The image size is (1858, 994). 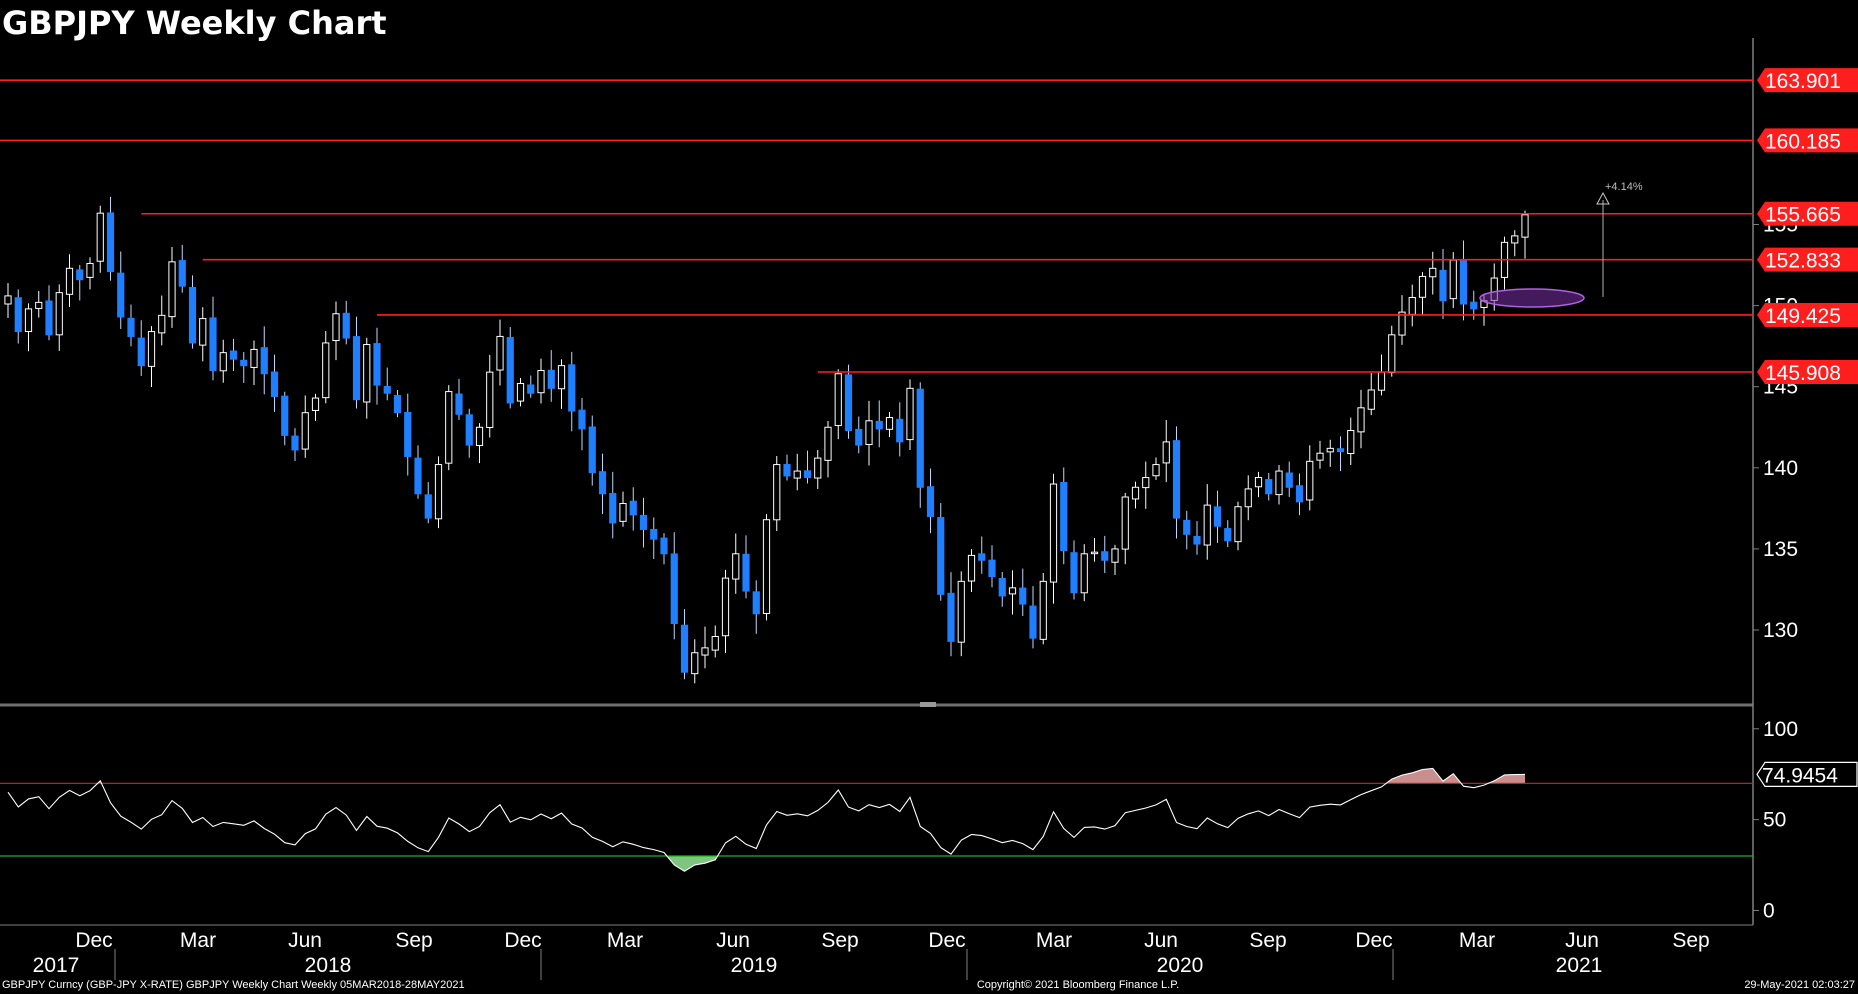 What do you see at coordinates (1619, 239) in the screenshot?
I see `range-annotation: +4.14%` at bounding box center [1619, 239].